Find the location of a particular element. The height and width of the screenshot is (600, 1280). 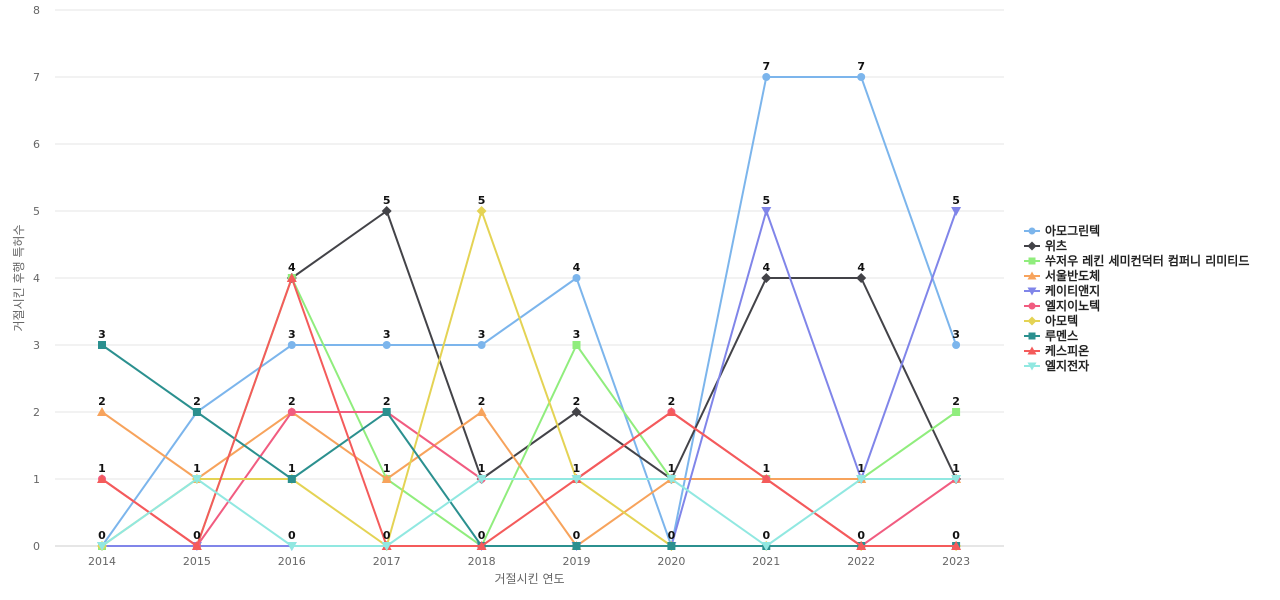

y-tick-label: 6 is located at coordinates (36, 144).